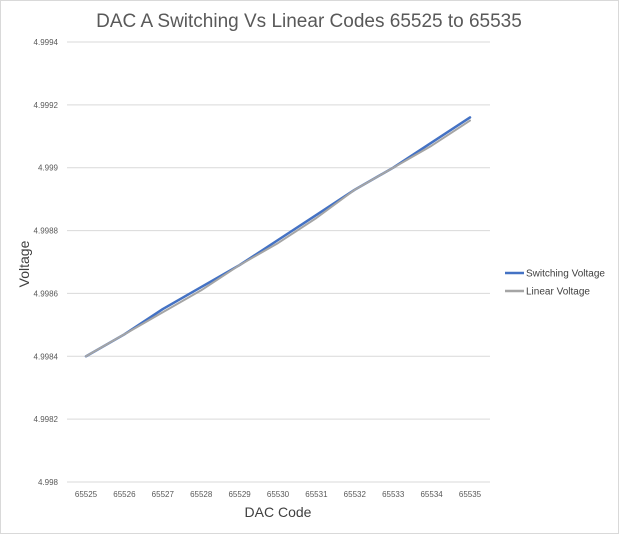 This screenshot has width=619, height=534. I want to click on x-tick-label: 65532, so click(355, 494).